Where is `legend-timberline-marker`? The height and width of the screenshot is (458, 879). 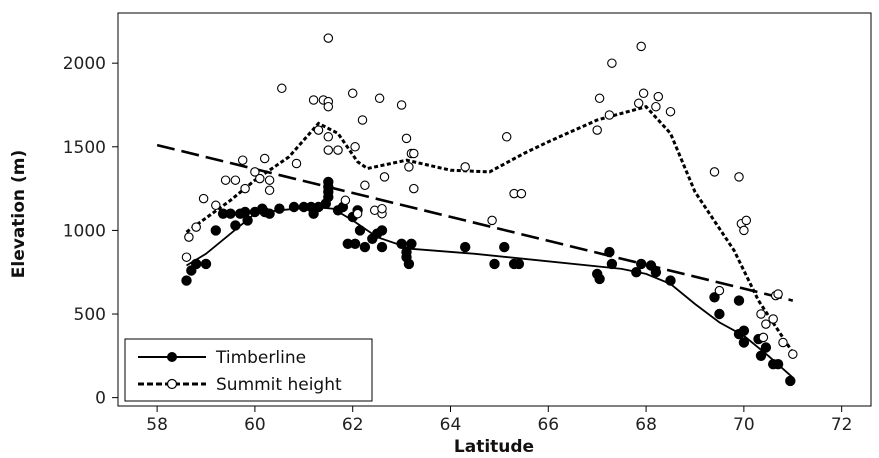 legend-timberline-marker is located at coordinates (172, 357).